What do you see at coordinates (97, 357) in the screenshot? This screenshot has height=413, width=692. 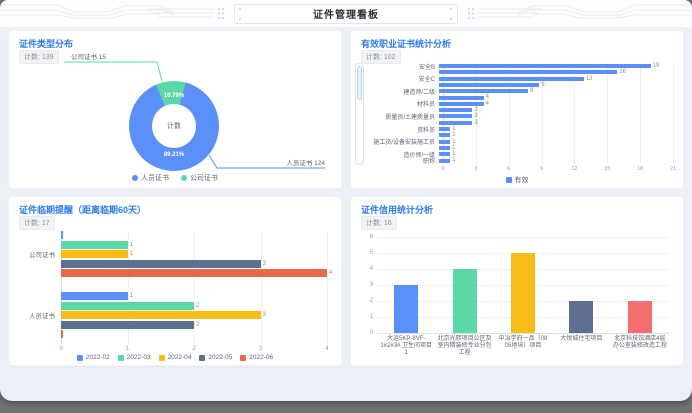 I see `legend-label: 2022-02` at bounding box center [97, 357].